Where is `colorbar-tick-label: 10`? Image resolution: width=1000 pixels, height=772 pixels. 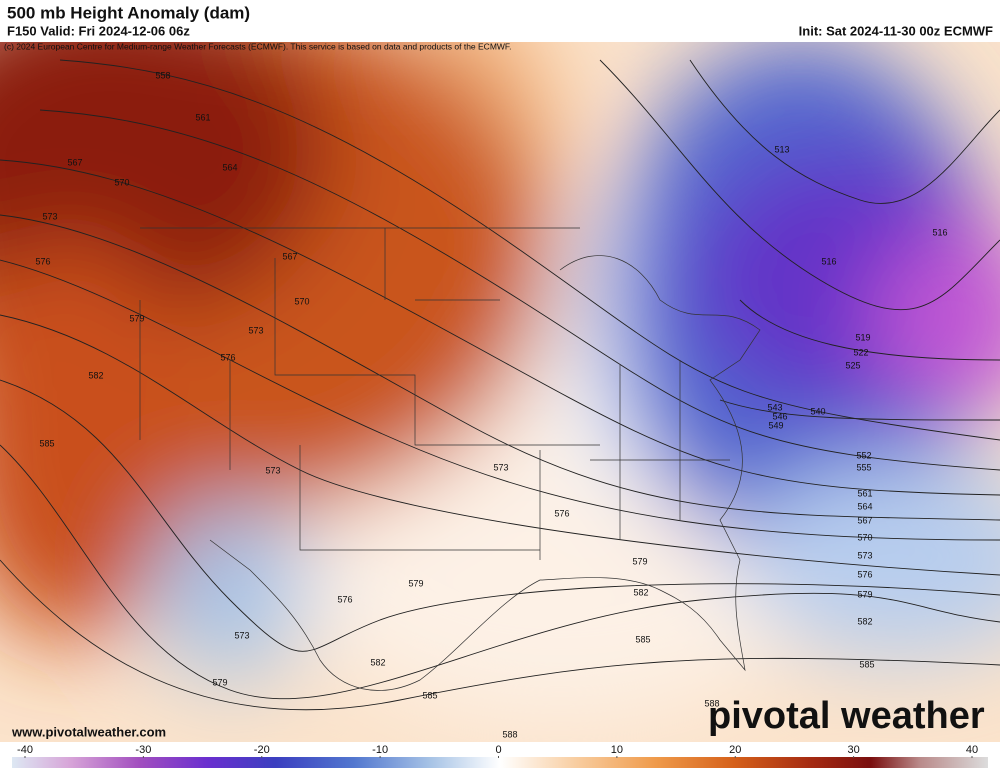
colorbar-tick-label: 10 is located at coordinates (617, 750).